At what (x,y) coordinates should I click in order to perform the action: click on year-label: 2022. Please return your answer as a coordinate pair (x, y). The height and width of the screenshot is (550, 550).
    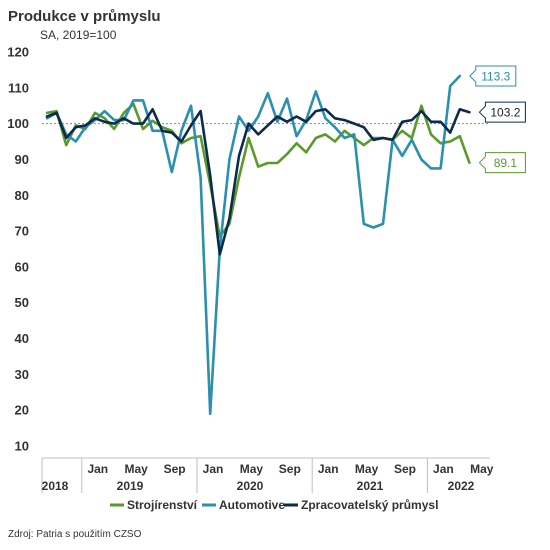
    Looking at the image, I should click on (461, 486).